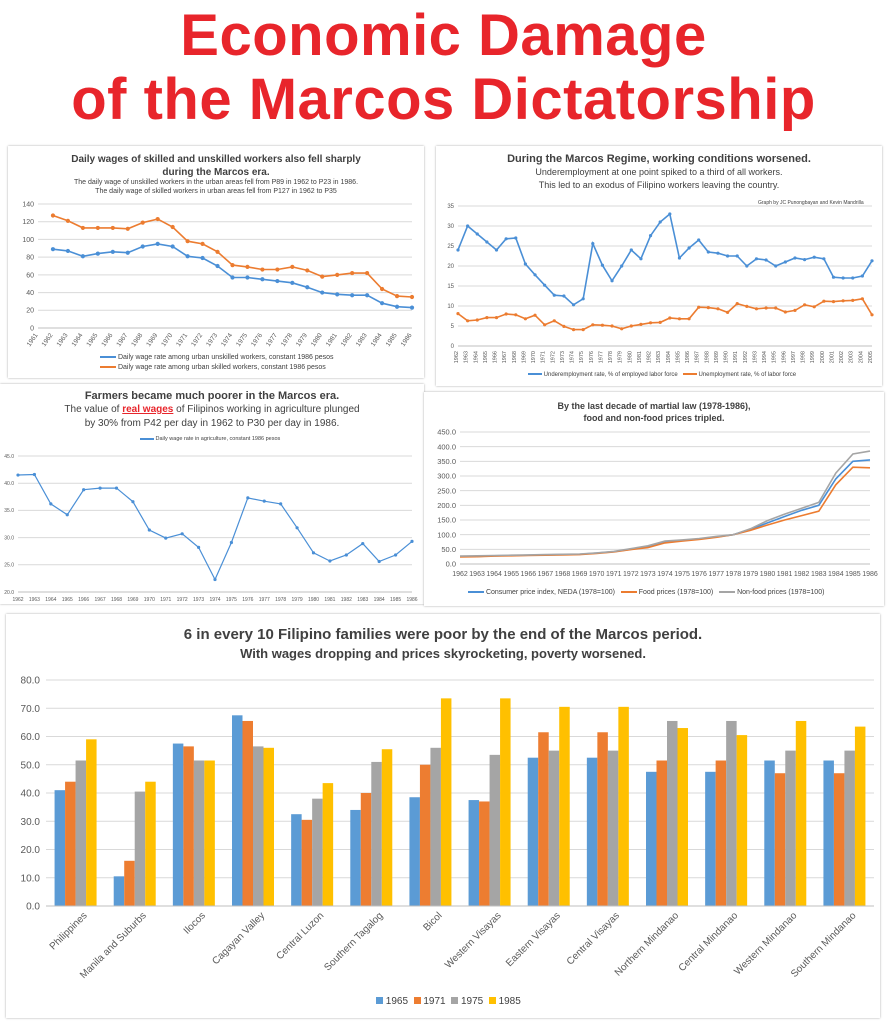 The height and width of the screenshot is (1024, 887). I want to click on legend-label: Non-food prices (1978=100), so click(781, 592).